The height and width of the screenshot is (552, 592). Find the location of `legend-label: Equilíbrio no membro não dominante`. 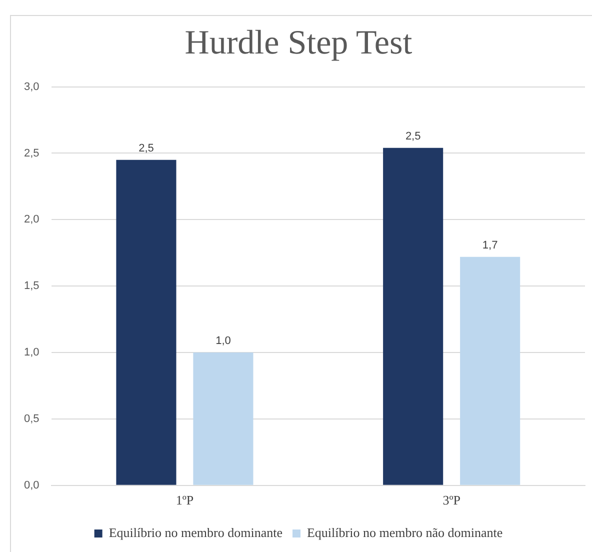

legend-label: Equilíbrio no membro não dominante is located at coordinates (404, 532).